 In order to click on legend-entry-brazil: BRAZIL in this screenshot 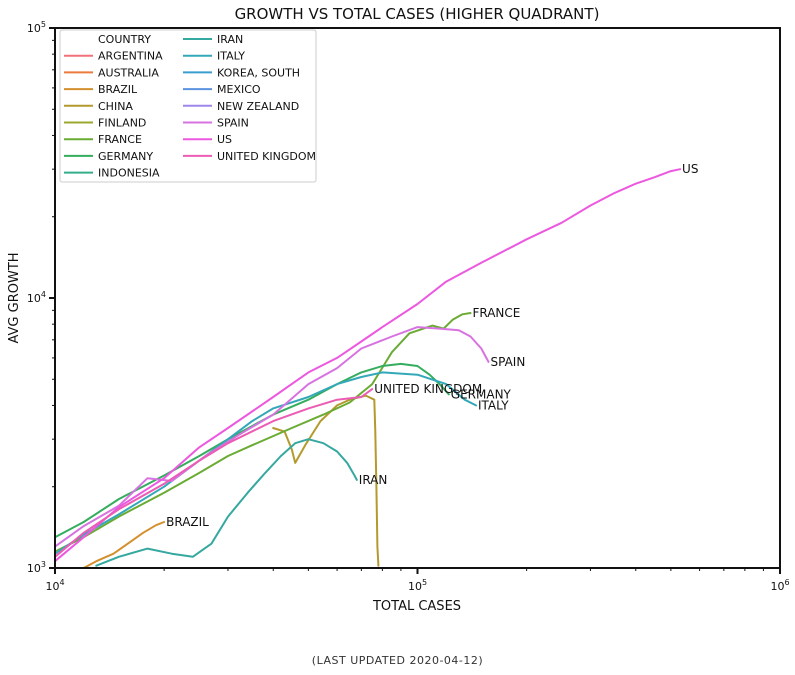, I will do `click(118, 89)`.